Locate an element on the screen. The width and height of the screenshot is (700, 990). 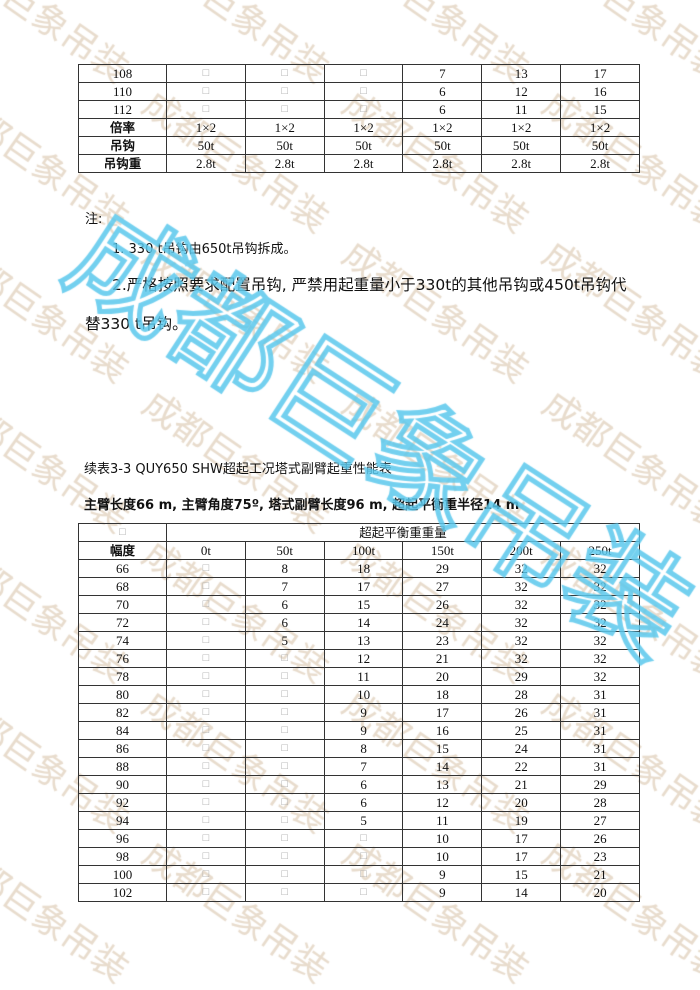
table-row: 94 □ □ 5 11 19 27 is located at coordinates (359, 820).